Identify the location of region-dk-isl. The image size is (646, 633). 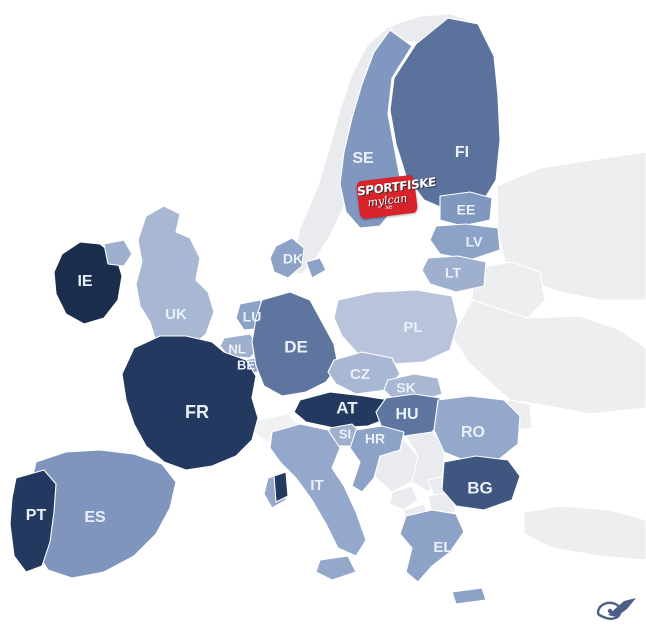
(316, 268).